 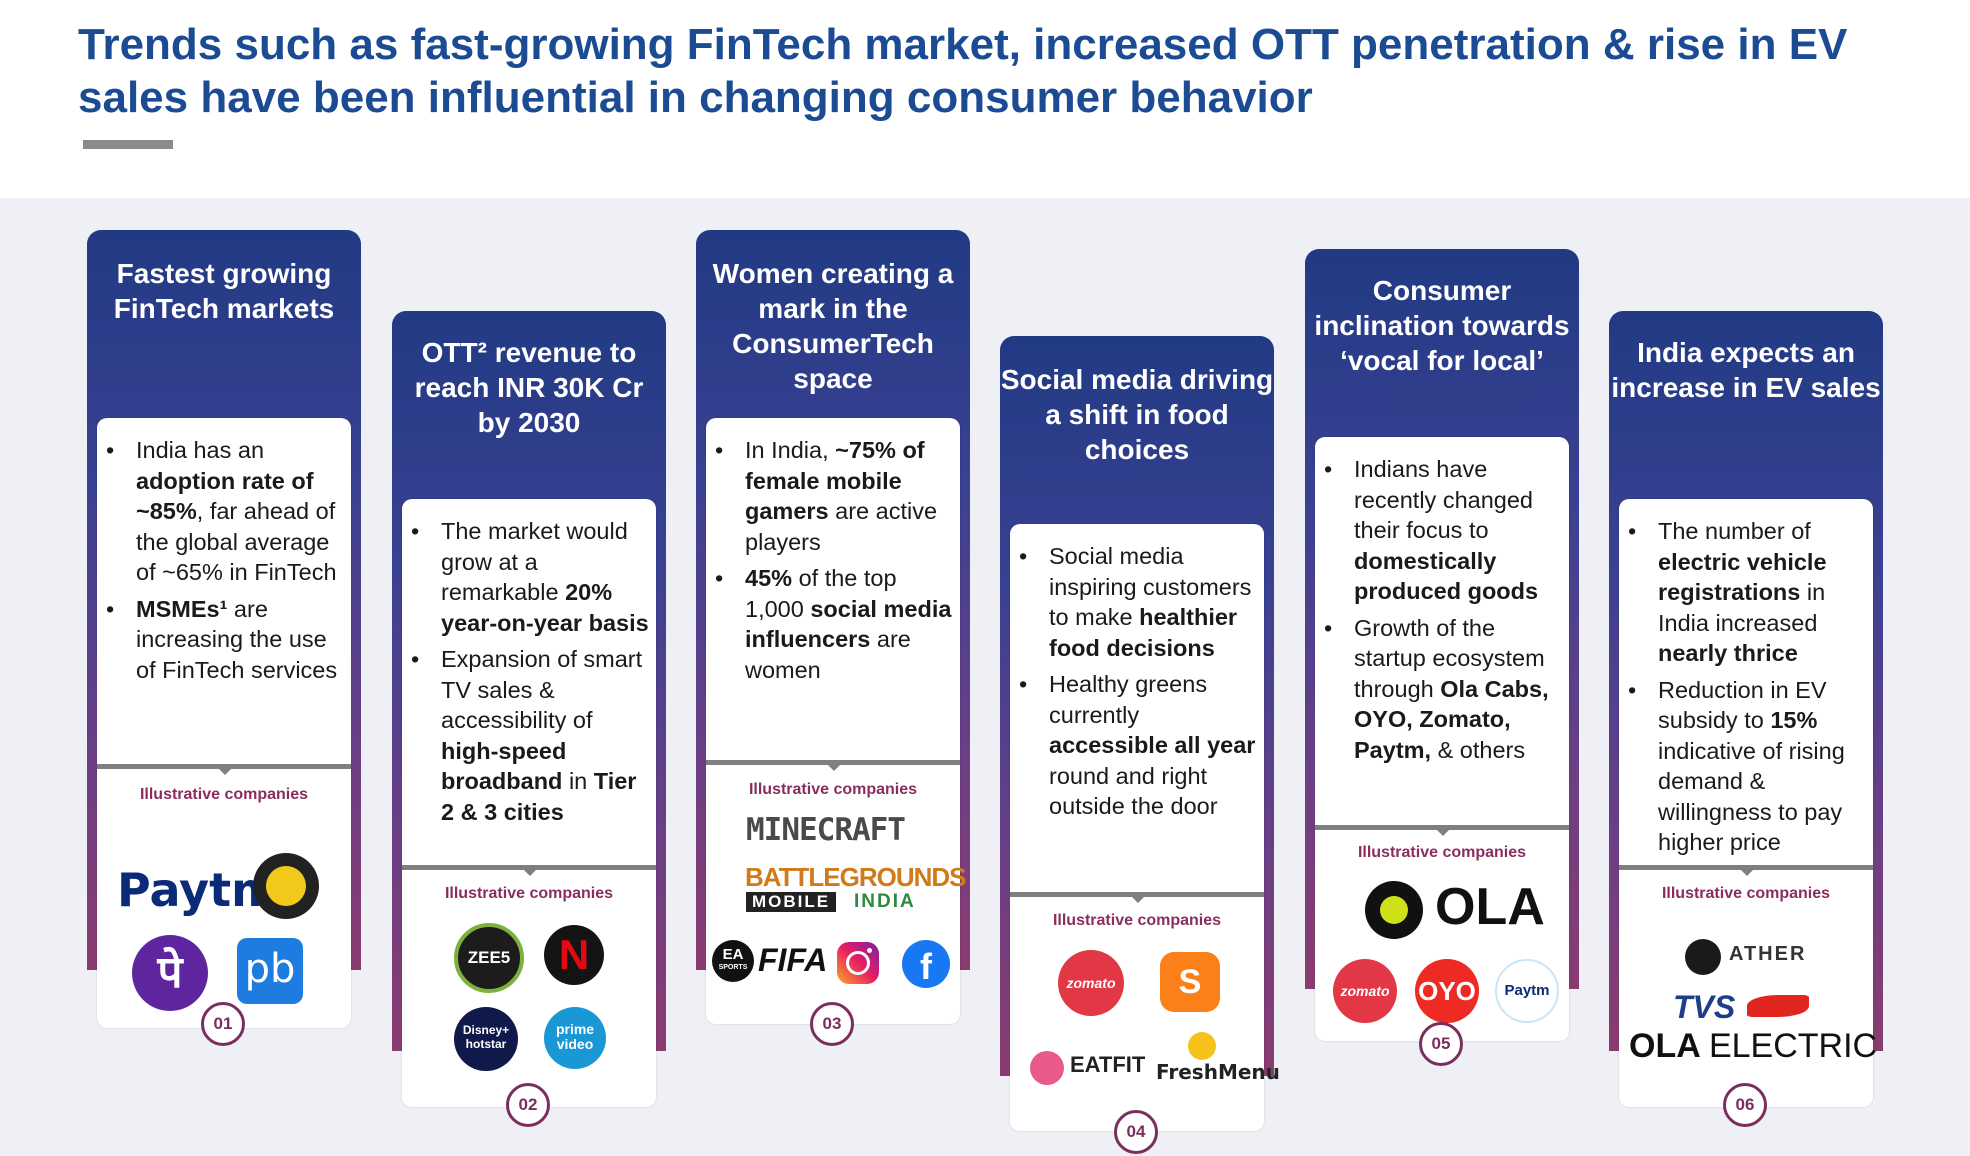 What do you see at coordinates (826, 830) in the screenshot?
I see `minecraft-logo: MINECRAFT` at bounding box center [826, 830].